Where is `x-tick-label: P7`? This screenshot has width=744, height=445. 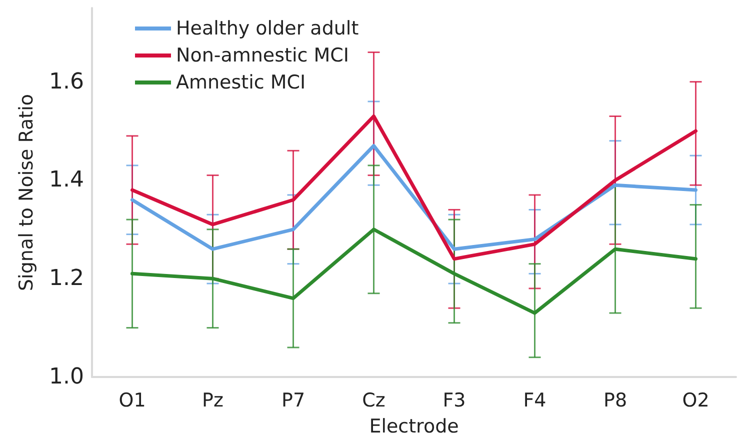 x-tick-label: P7 is located at coordinates (293, 401).